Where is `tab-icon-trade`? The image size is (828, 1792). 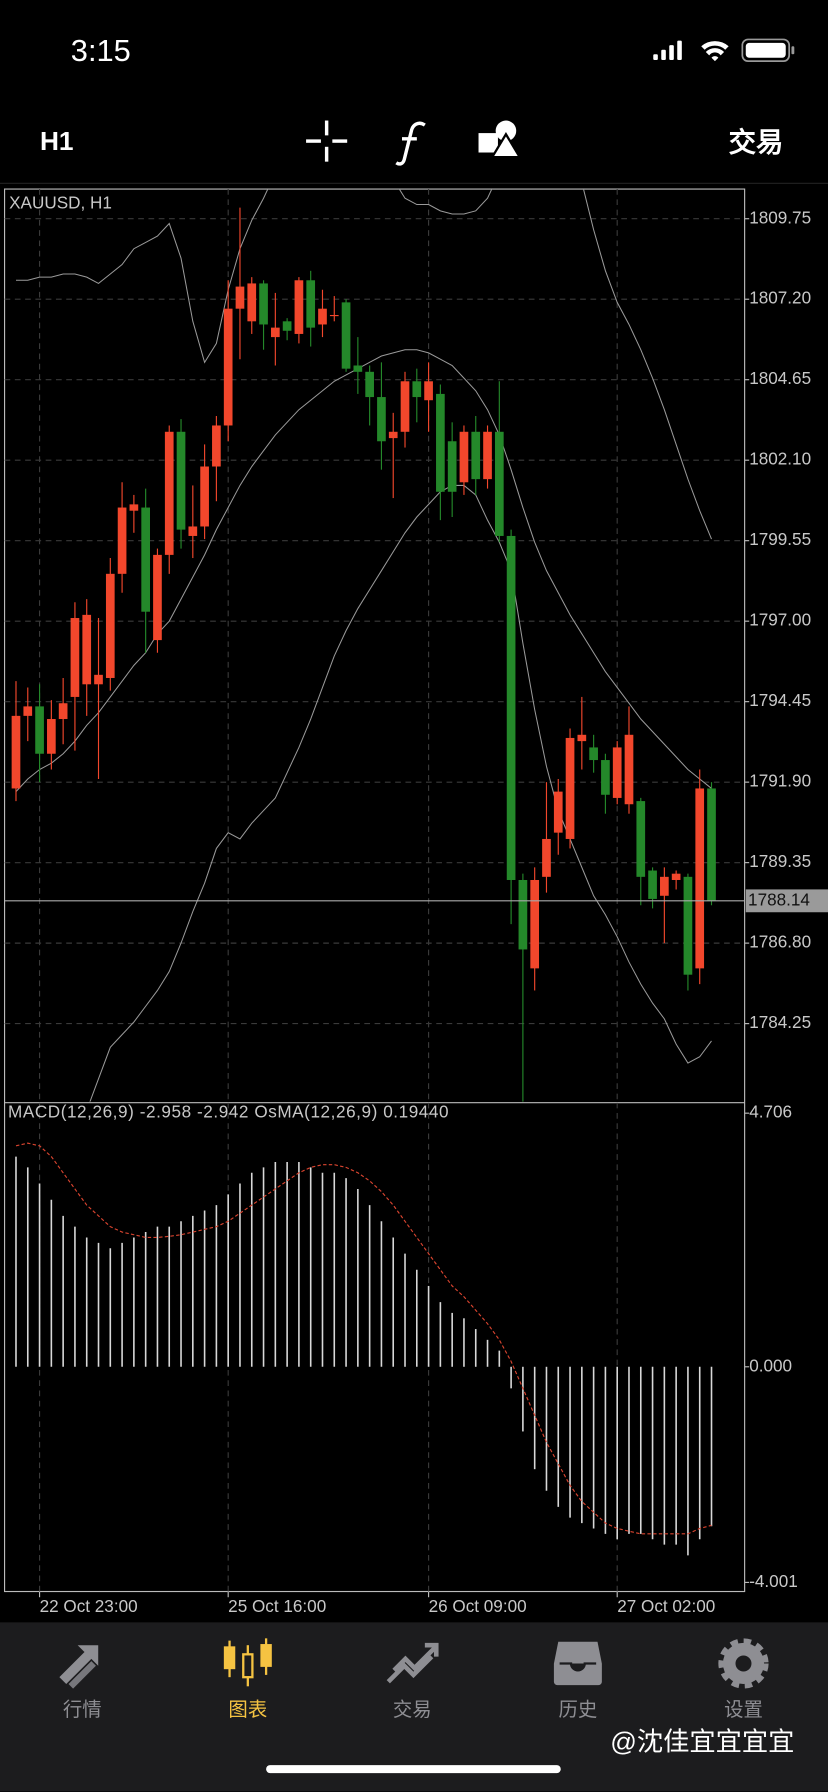
tab-icon-trade is located at coordinates (412, 1663).